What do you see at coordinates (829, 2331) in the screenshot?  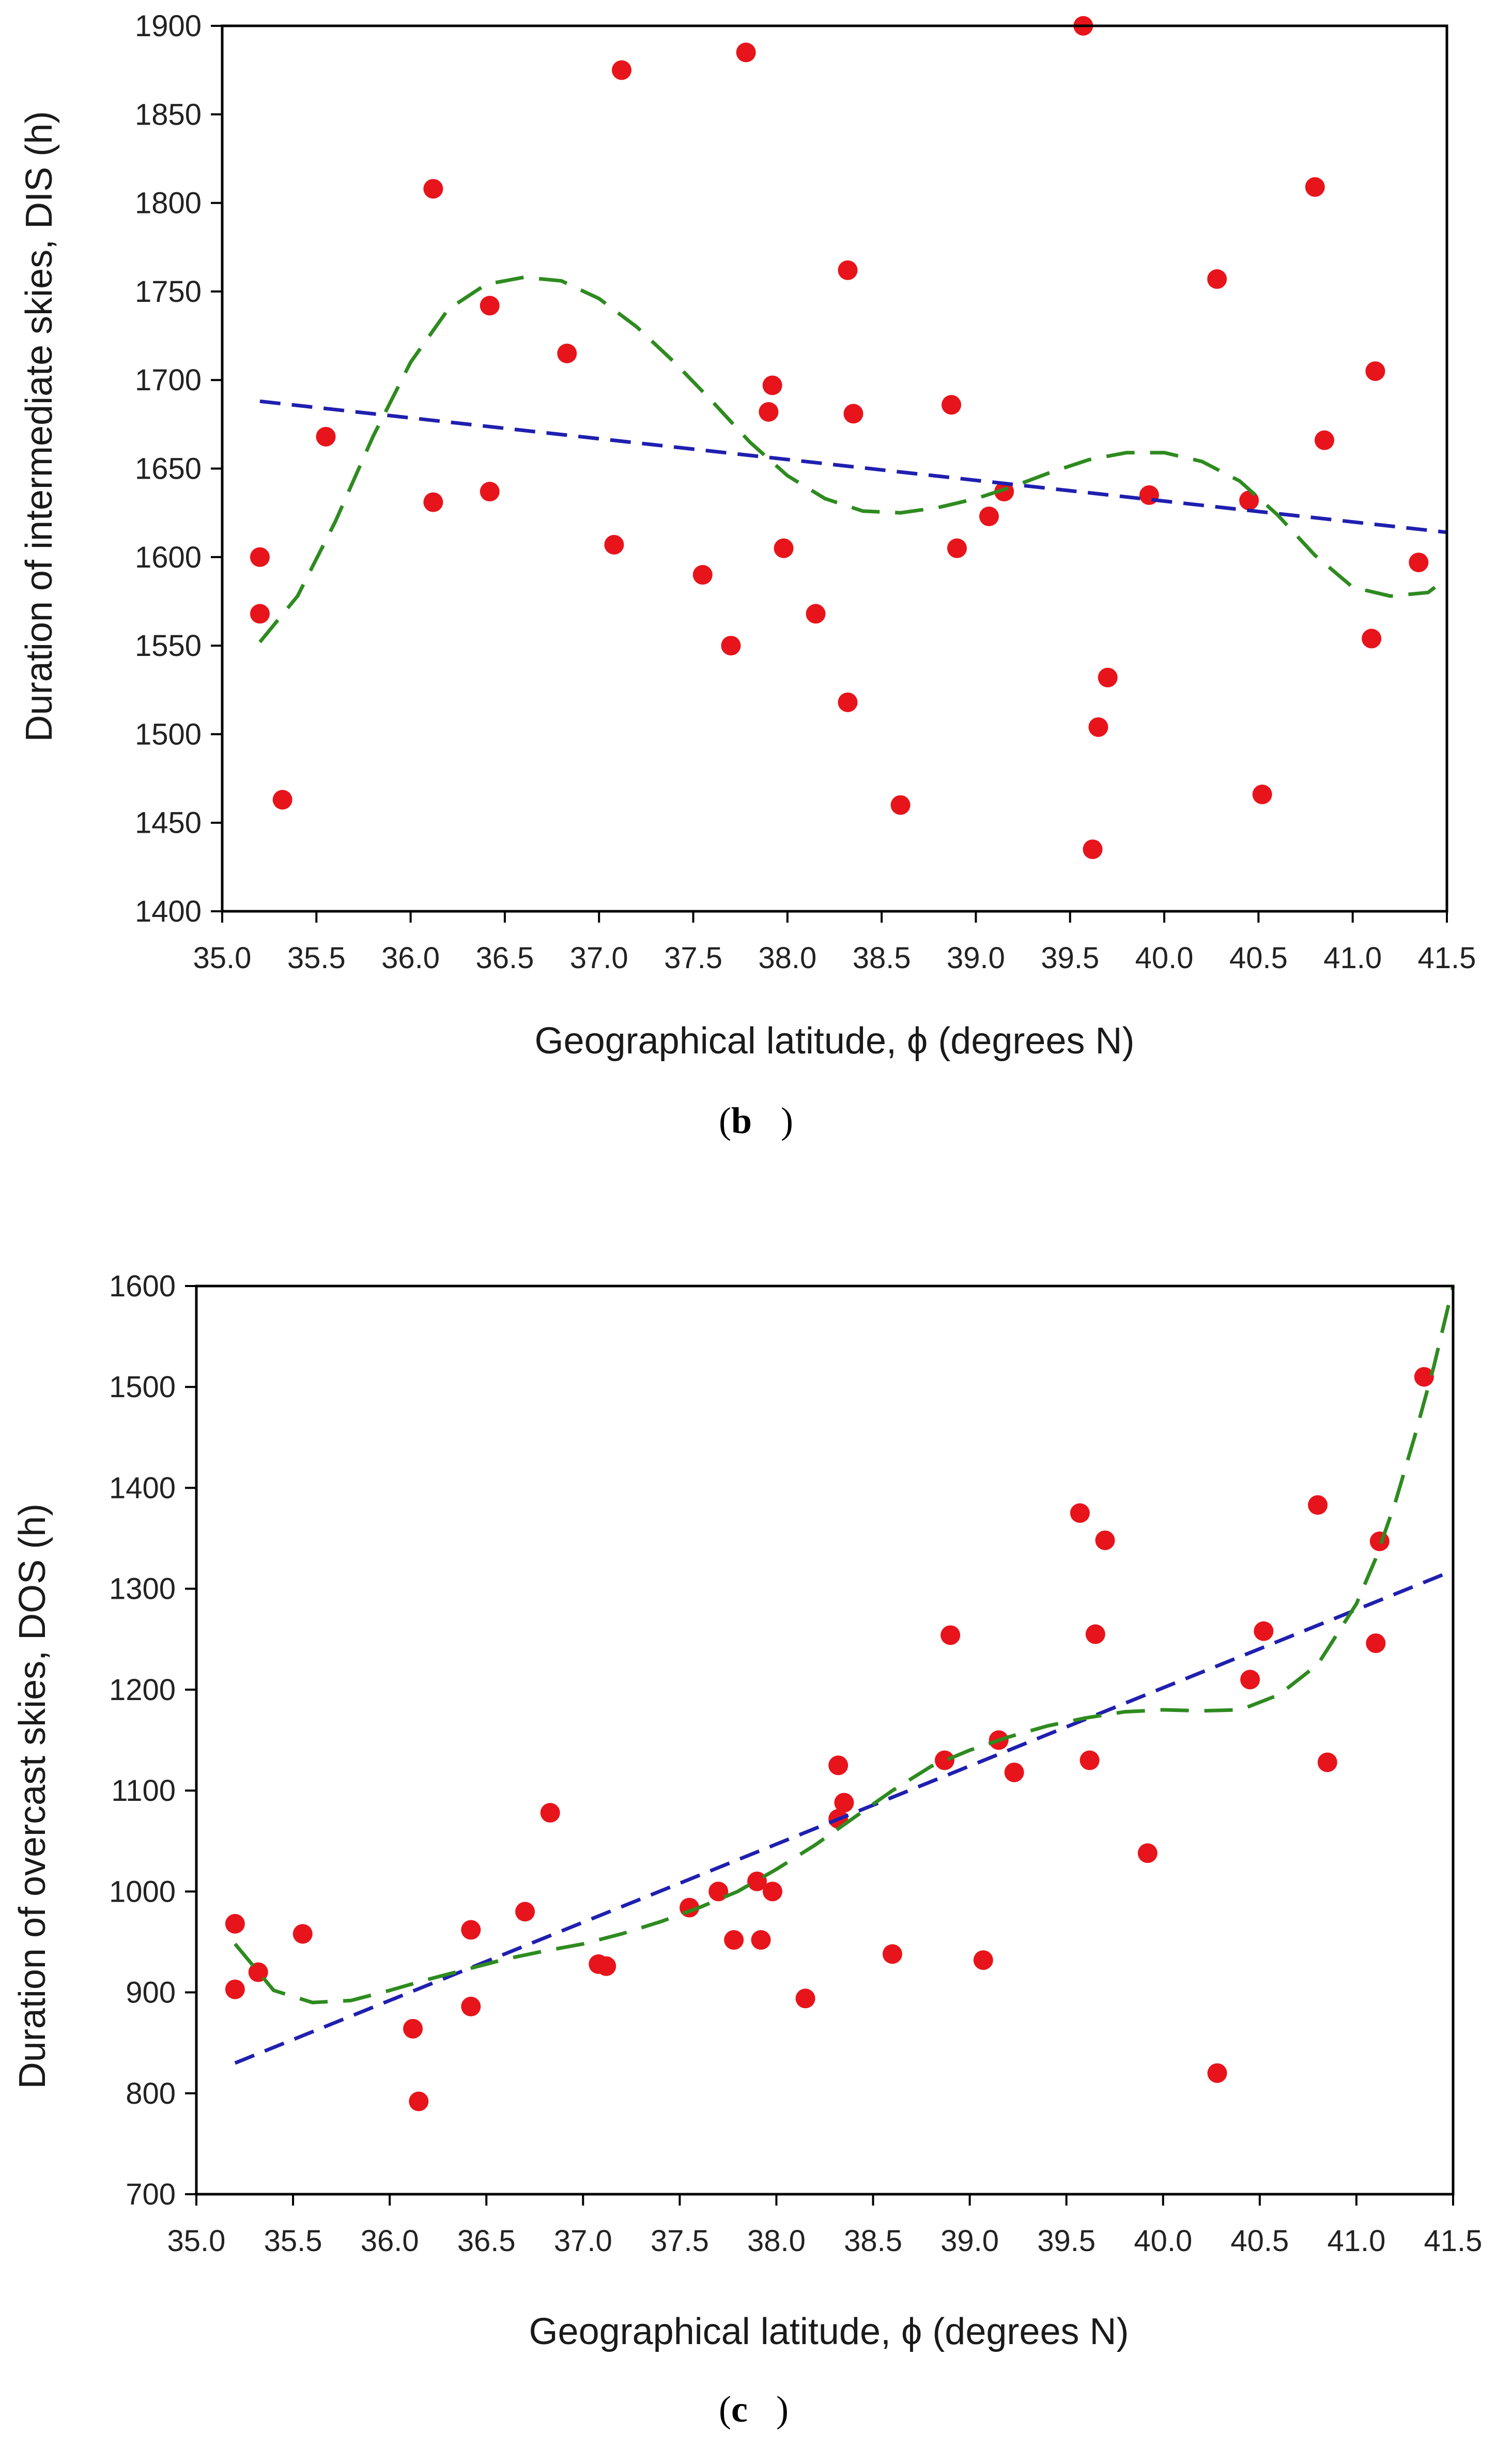 I see `chart-c-x-axis-title: Geographical latitude, ϕ (degrees N)` at bounding box center [829, 2331].